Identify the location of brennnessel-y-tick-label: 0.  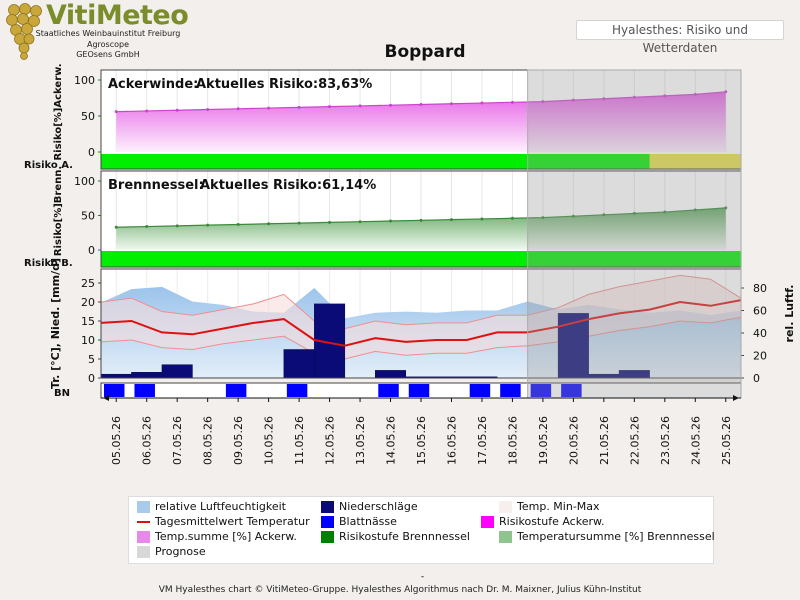
(91, 250).